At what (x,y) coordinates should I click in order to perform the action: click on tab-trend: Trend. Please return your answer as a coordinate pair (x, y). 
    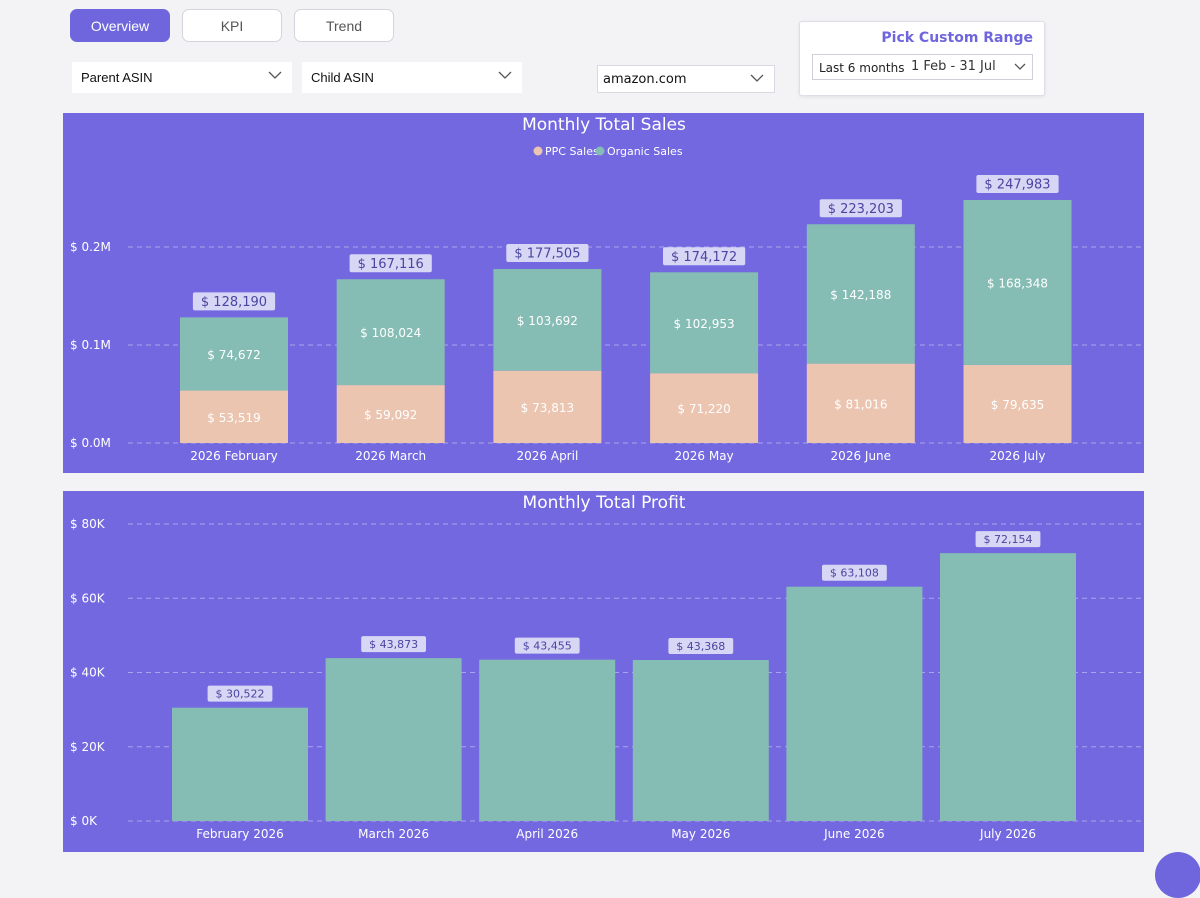
    Looking at the image, I should click on (344, 25).